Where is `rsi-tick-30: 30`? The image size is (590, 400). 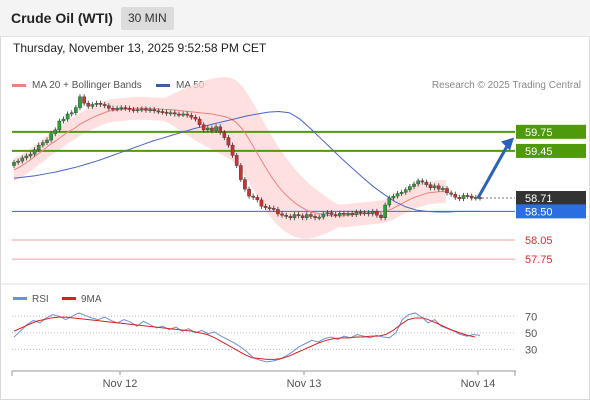
rsi-tick-30: 30 is located at coordinates (531, 350).